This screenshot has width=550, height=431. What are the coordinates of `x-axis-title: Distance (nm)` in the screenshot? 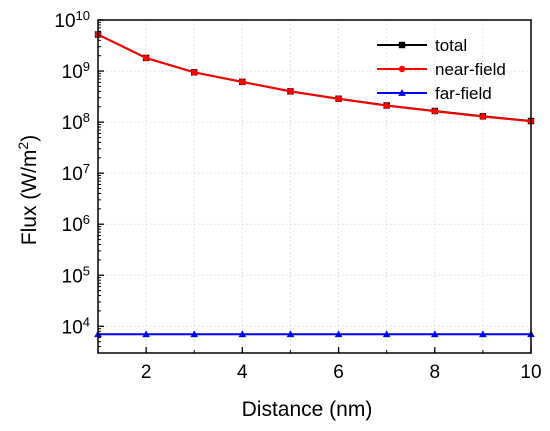 It's located at (307, 409).